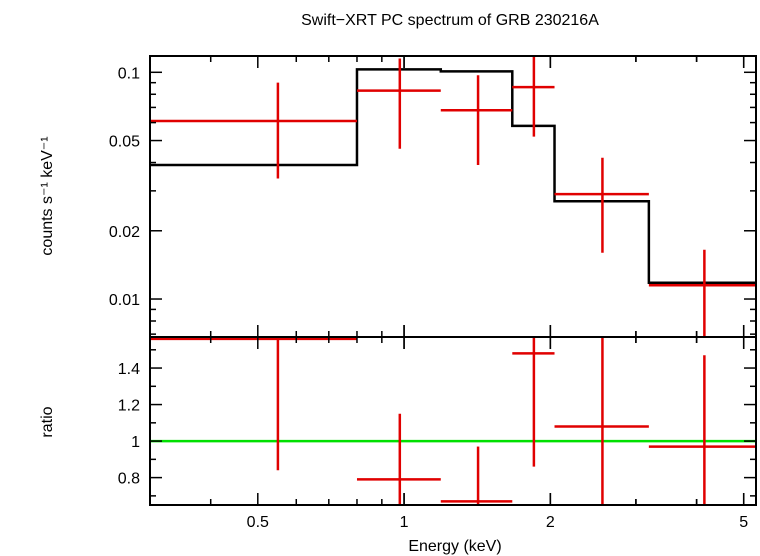 Image resolution: width=760 pixels, height=556 pixels. What do you see at coordinates (450, 20) in the screenshot?
I see `chart-title: Swift−XRT PC spectrum of GRB 230216A` at bounding box center [450, 20].